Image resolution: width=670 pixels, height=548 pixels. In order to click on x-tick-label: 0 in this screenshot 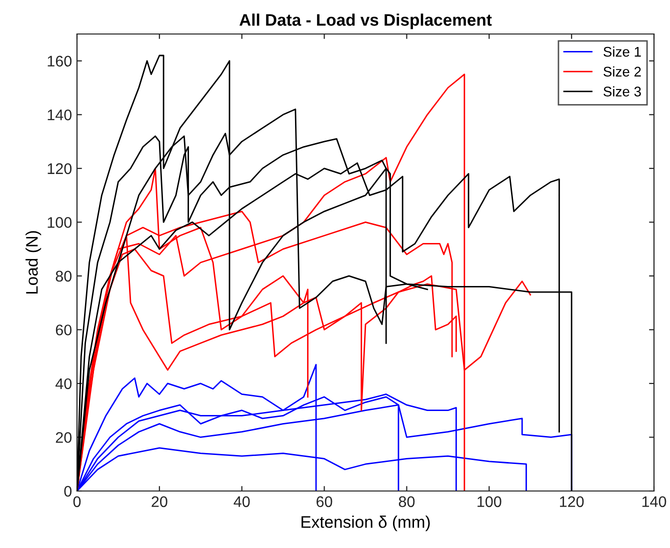, I will do `click(77, 502)`.